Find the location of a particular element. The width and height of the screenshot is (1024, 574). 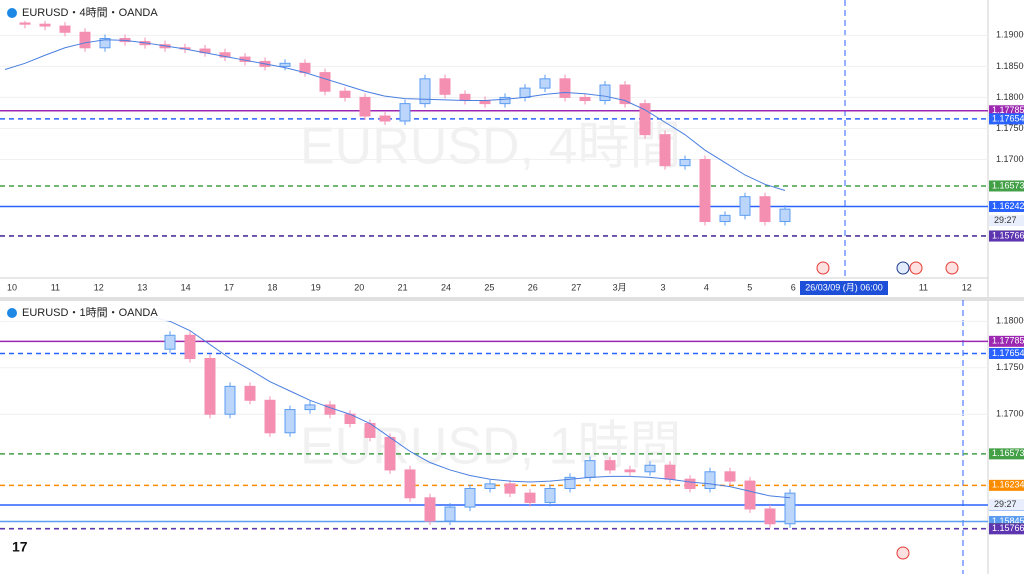

x-tick-label: 14 is located at coordinates (186, 287).